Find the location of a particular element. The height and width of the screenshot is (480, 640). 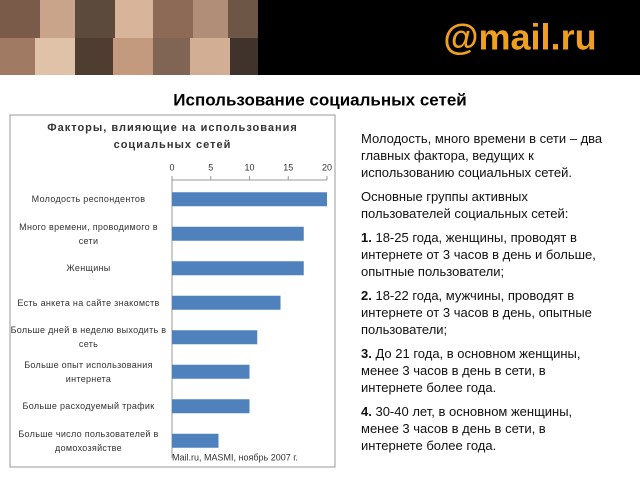

item-number: 2. is located at coordinates (366, 295).